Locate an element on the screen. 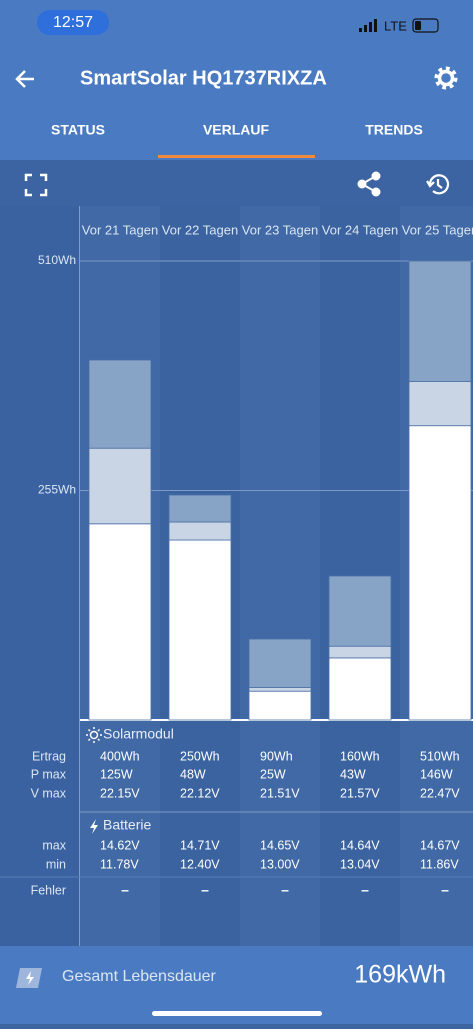 The height and width of the screenshot is (1029, 473). fullscreen-button is located at coordinates (36, 185).